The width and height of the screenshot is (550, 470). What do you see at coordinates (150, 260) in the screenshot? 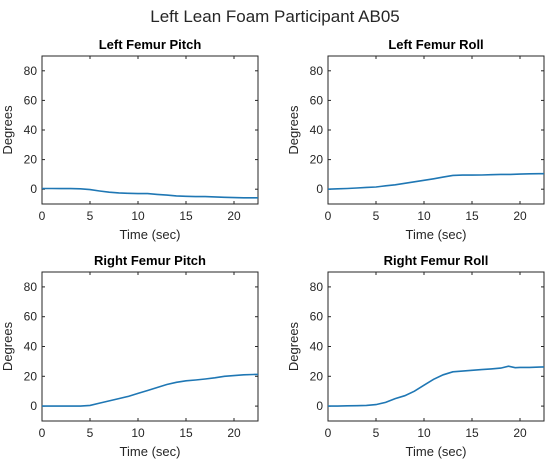
I see `plot-title: Right Femur Pitch` at bounding box center [150, 260].